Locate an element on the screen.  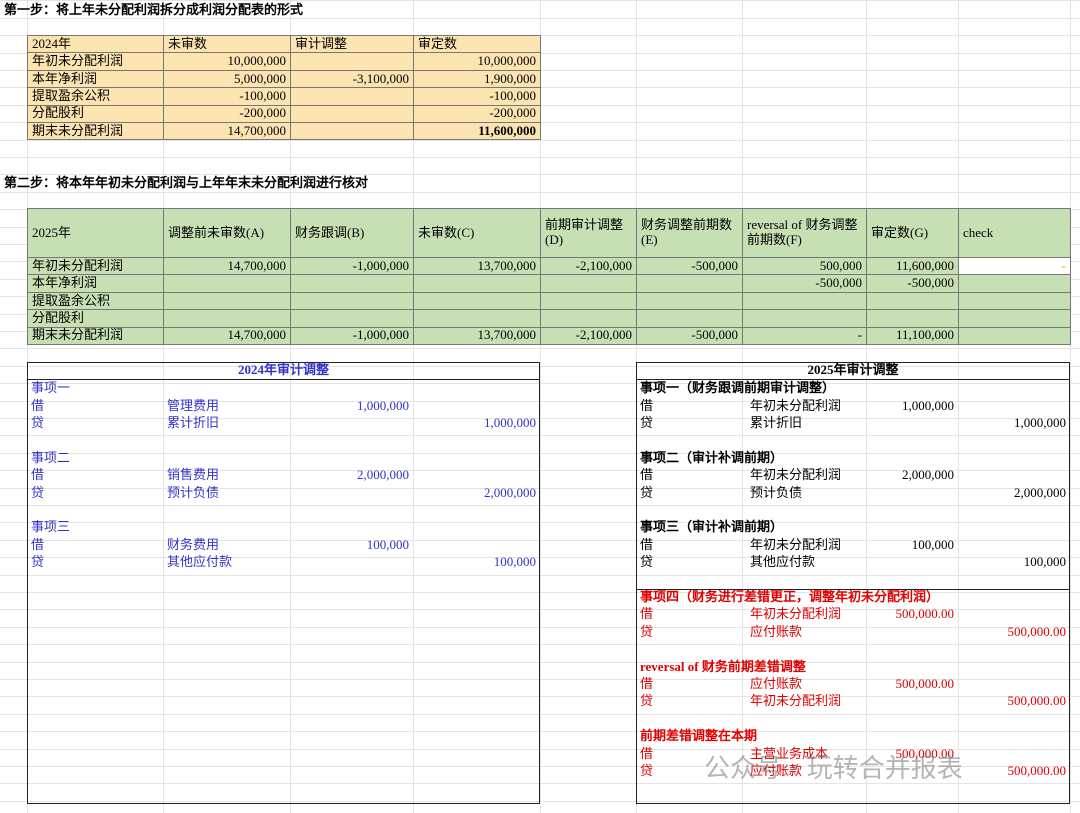
watermark: 公众号 · 玩转合并报表 is located at coordinates (833, 769).